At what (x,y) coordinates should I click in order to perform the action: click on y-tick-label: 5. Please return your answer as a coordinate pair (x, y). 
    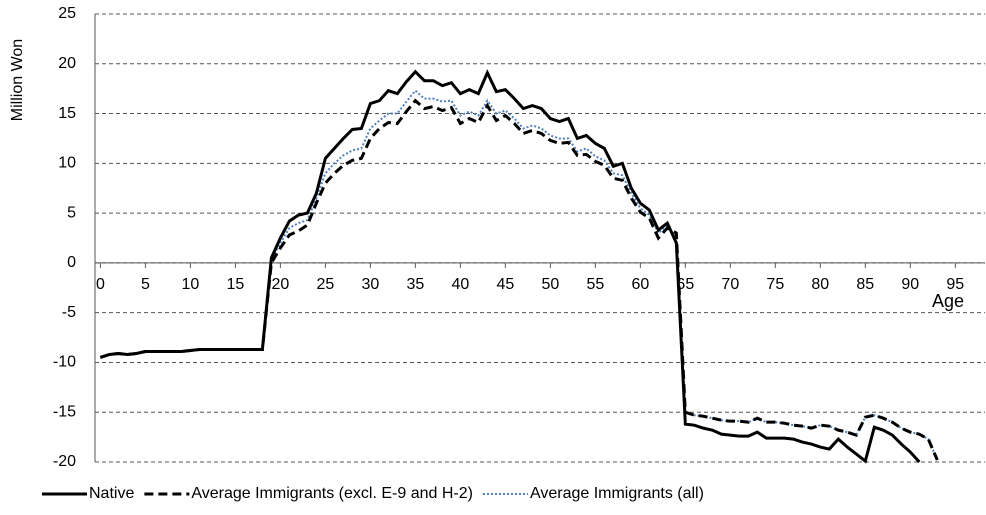
    Looking at the image, I should click on (71, 212).